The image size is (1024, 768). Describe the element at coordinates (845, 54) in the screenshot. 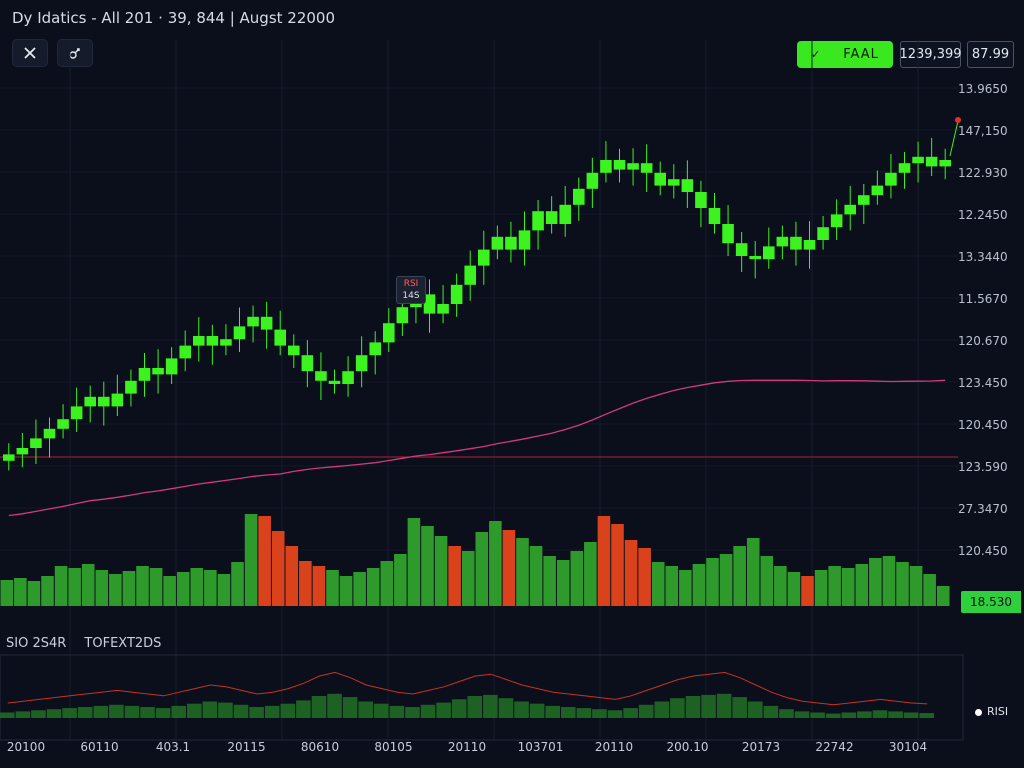

I see `trade-button: ✓ FAAL` at that location.